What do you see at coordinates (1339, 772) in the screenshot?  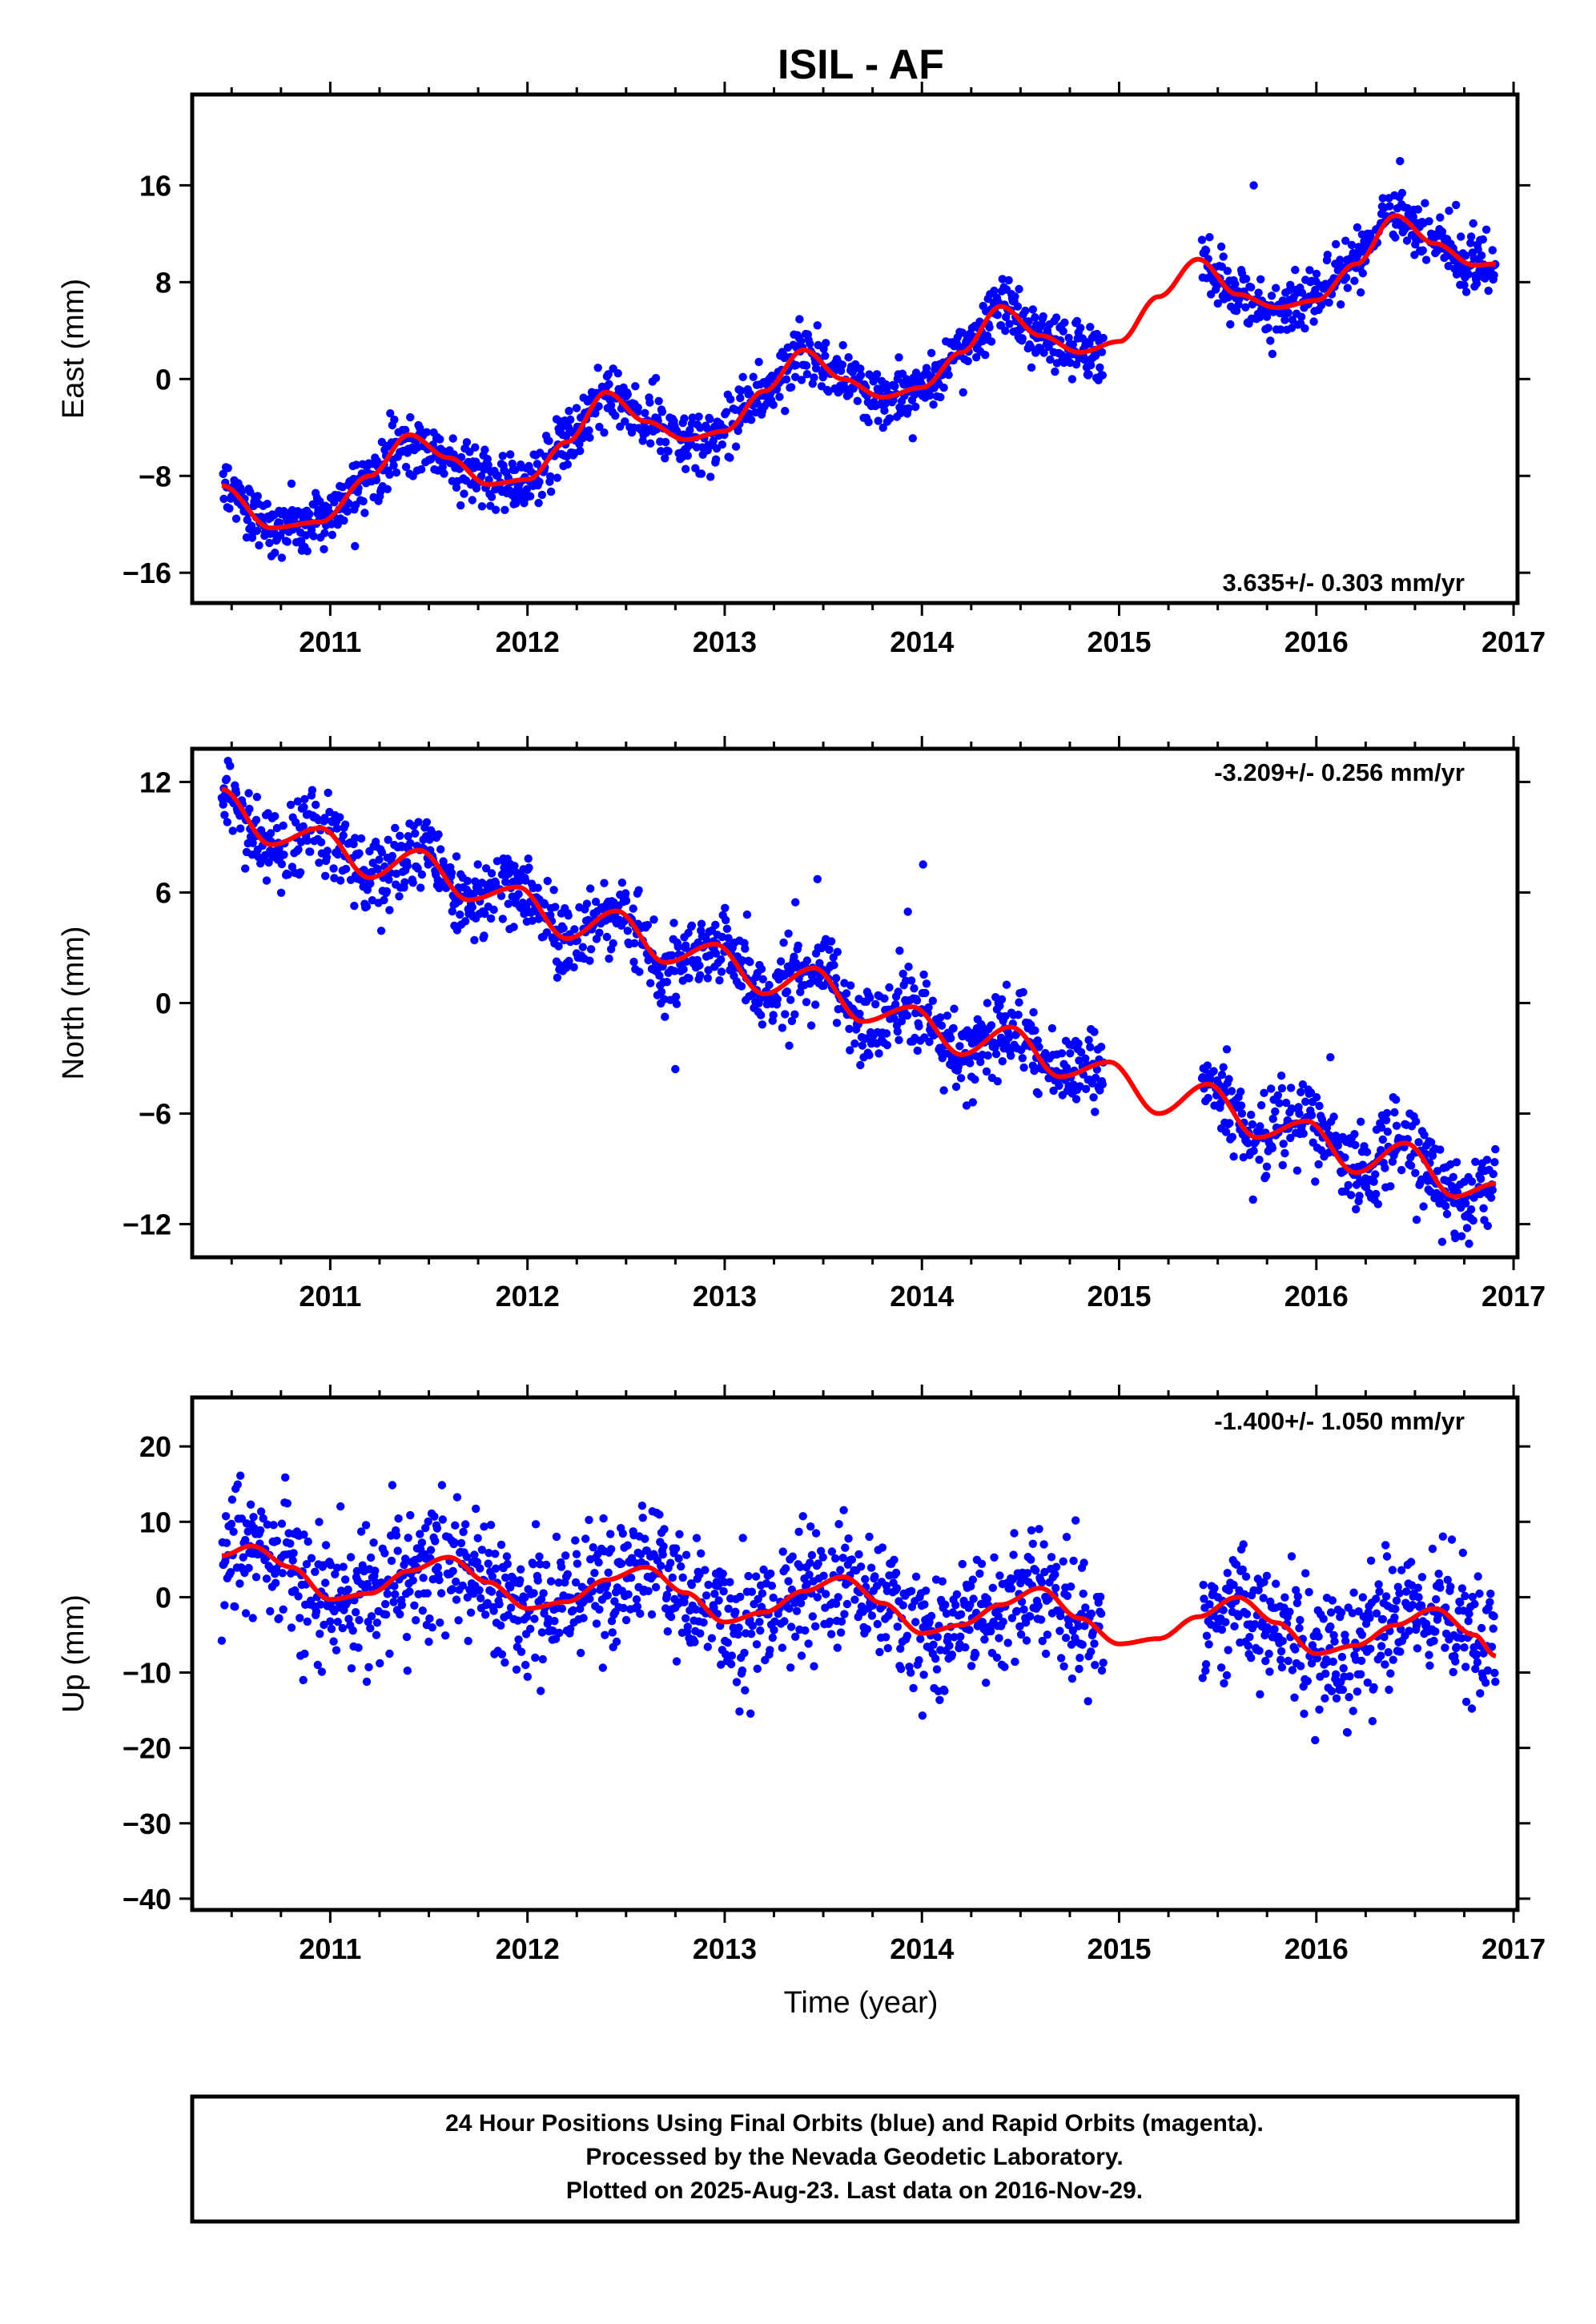 I see `velocity-label: -3.209+/- 0.256 mm/yr` at bounding box center [1339, 772].